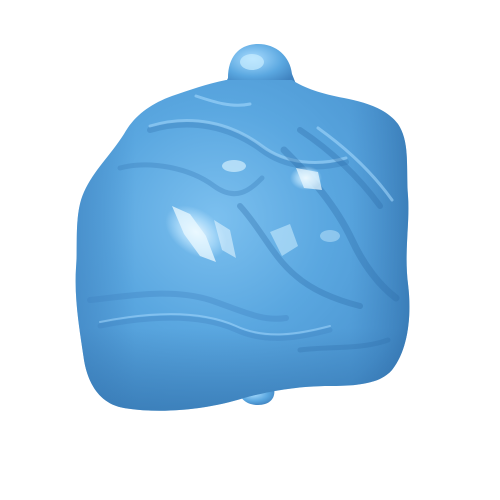 Image resolution: width=500 pixels, height=500 pixels. What do you see at coordinates (252, 211) in the screenshot?
I see `specular-highlights` at bounding box center [252, 211].